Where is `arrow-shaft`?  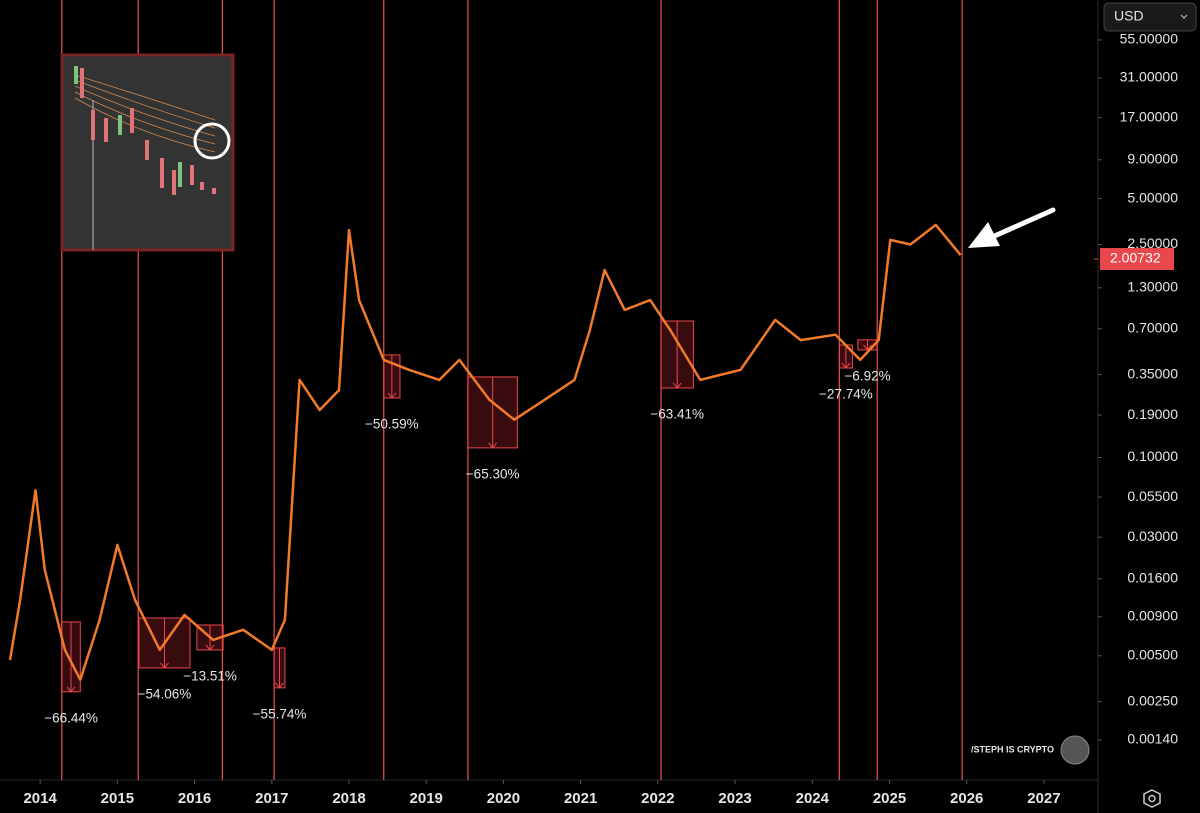 arrow-shaft is located at coordinates (1021, 224).